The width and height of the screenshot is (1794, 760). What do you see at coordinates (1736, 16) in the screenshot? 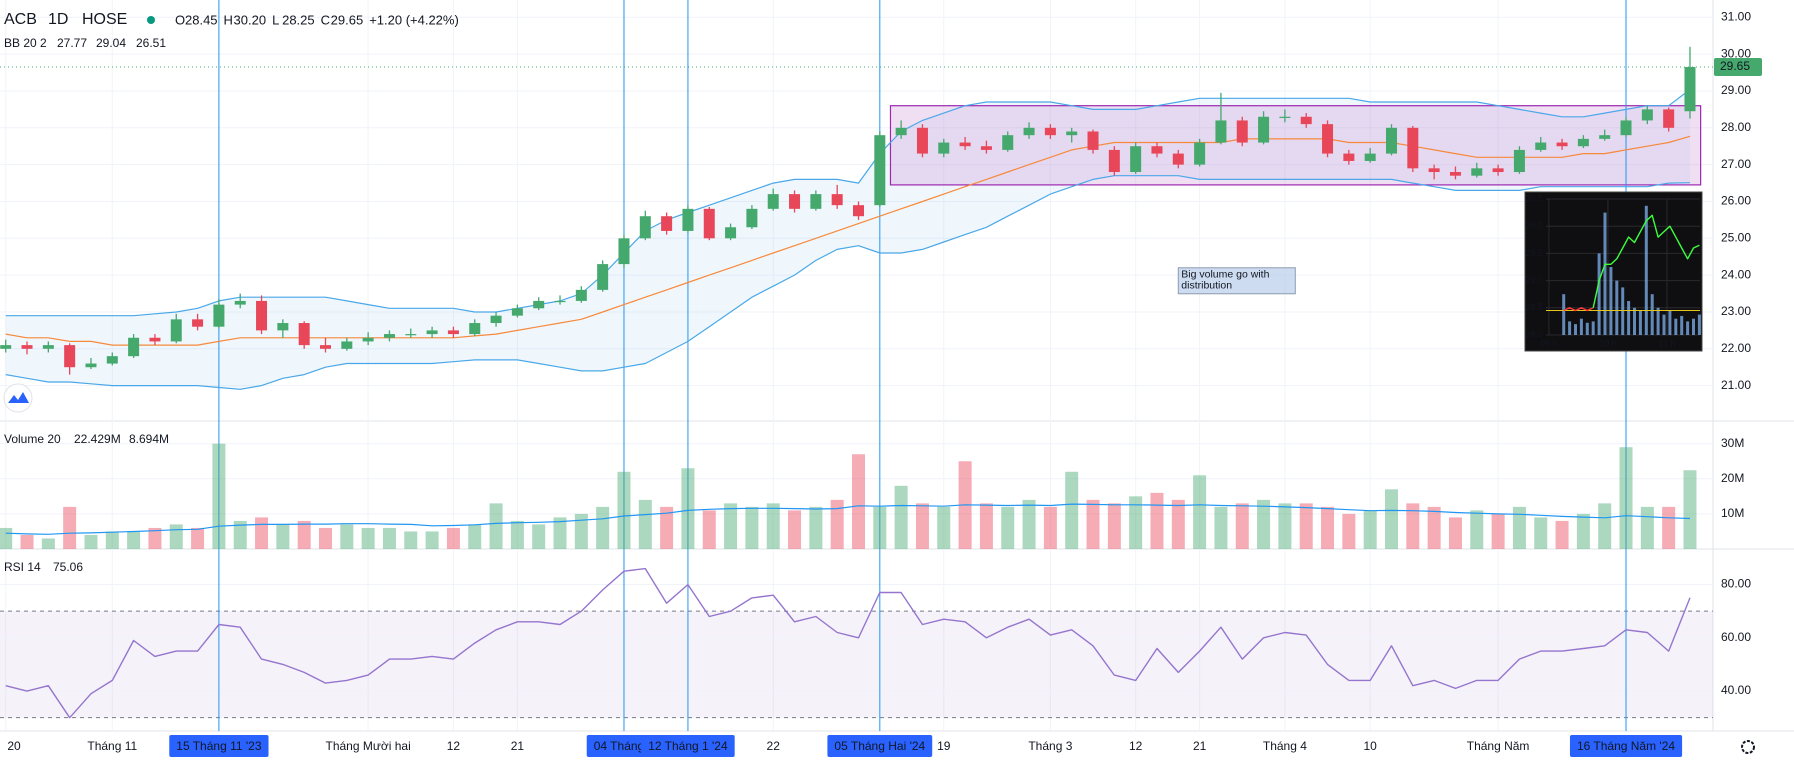
I see `y-tick-label: 31.00` at bounding box center [1736, 16].